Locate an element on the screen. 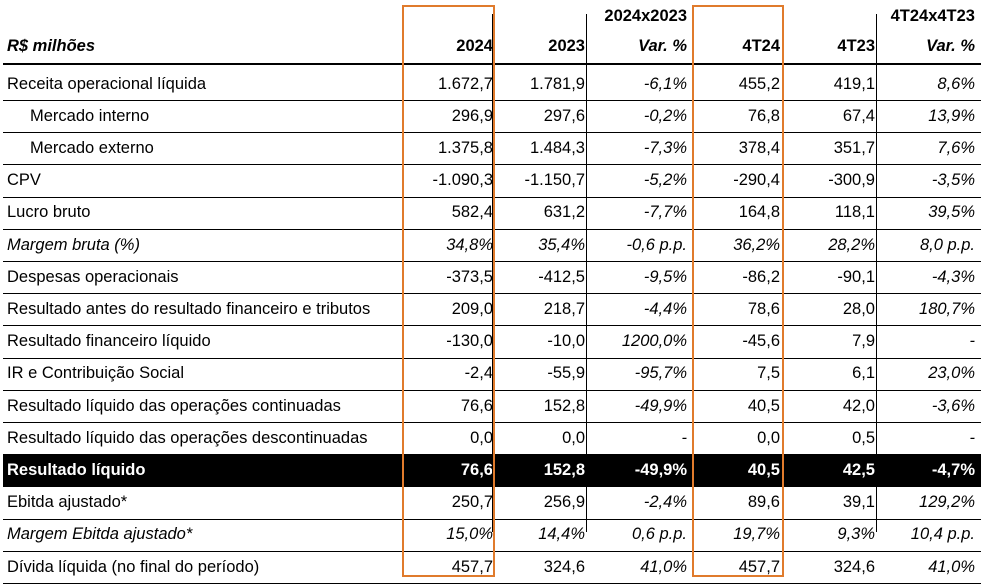 The height and width of the screenshot is (584, 985). row-value: 7,5 is located at coordinates (768, 373).